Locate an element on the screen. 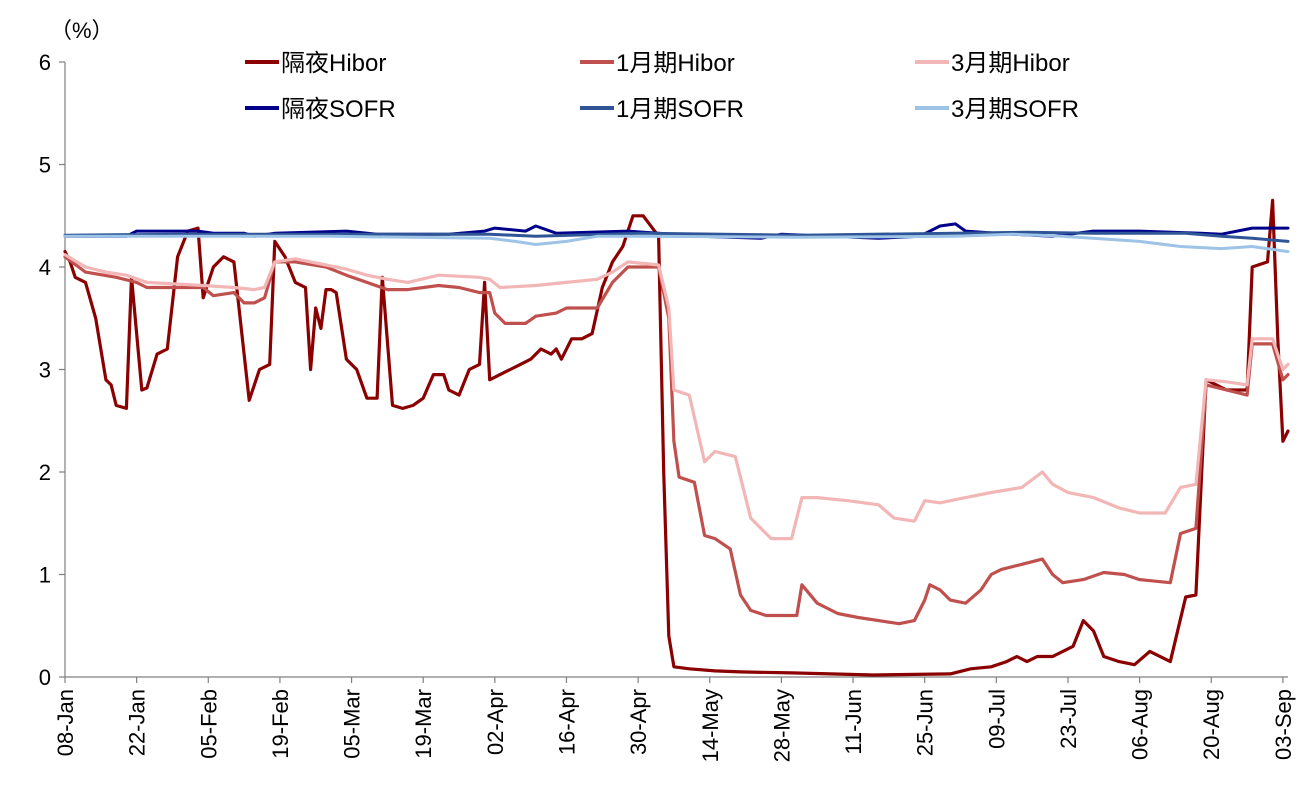  legend-label-3: 3月期Hibor is located at coordinates (1010, 63).